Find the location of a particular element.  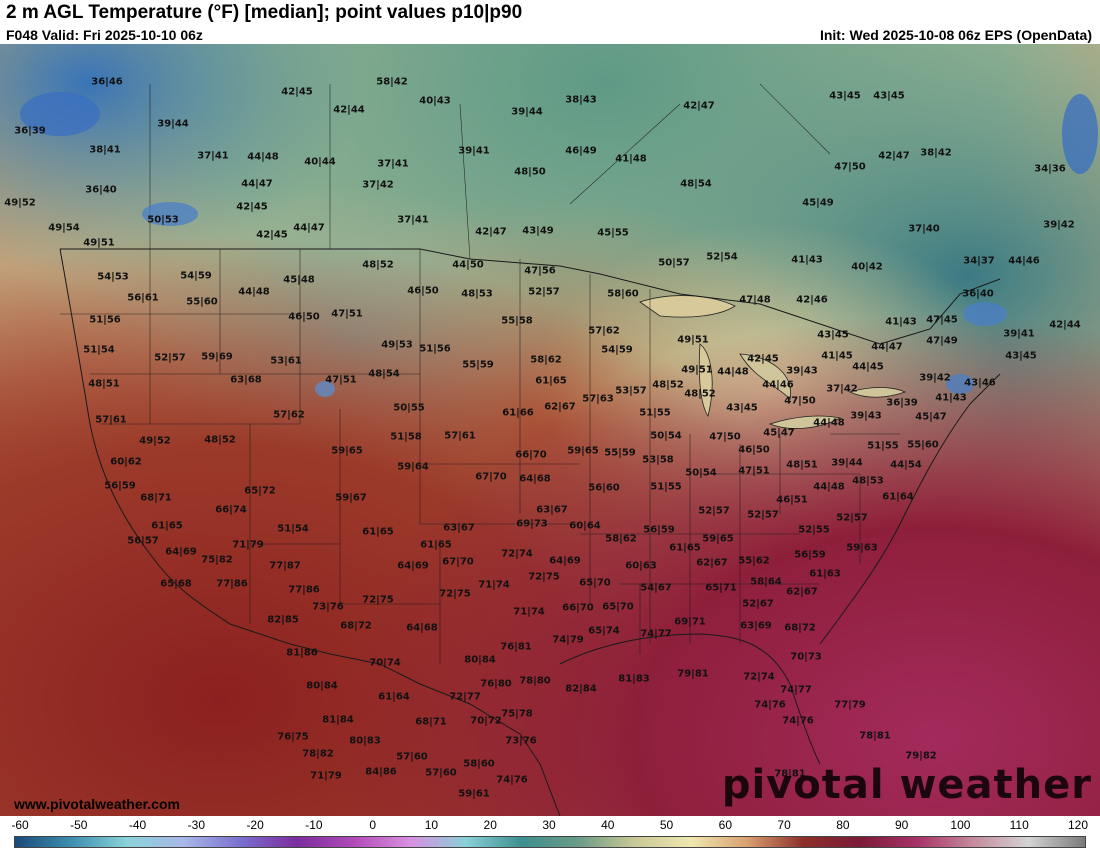

colorbar-tick-label: -50 is located at coordinates (79, 825).